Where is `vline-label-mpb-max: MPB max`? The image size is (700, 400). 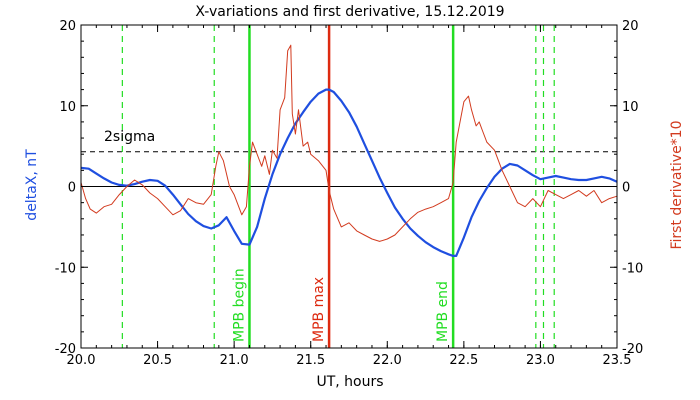 vline-label-mpb-max: MPB max is located at coordinates (319, 309).